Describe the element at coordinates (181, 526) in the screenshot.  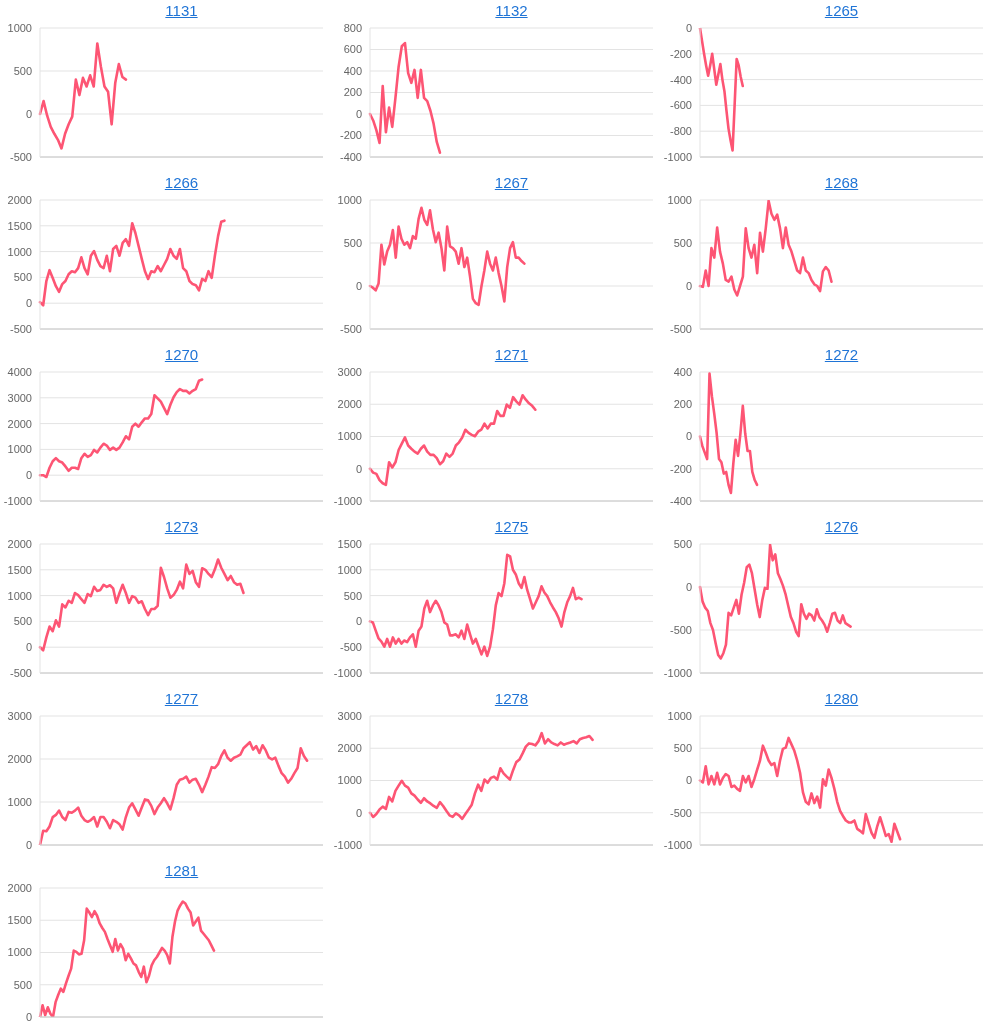
I see `chart-title: 1273` at that location.